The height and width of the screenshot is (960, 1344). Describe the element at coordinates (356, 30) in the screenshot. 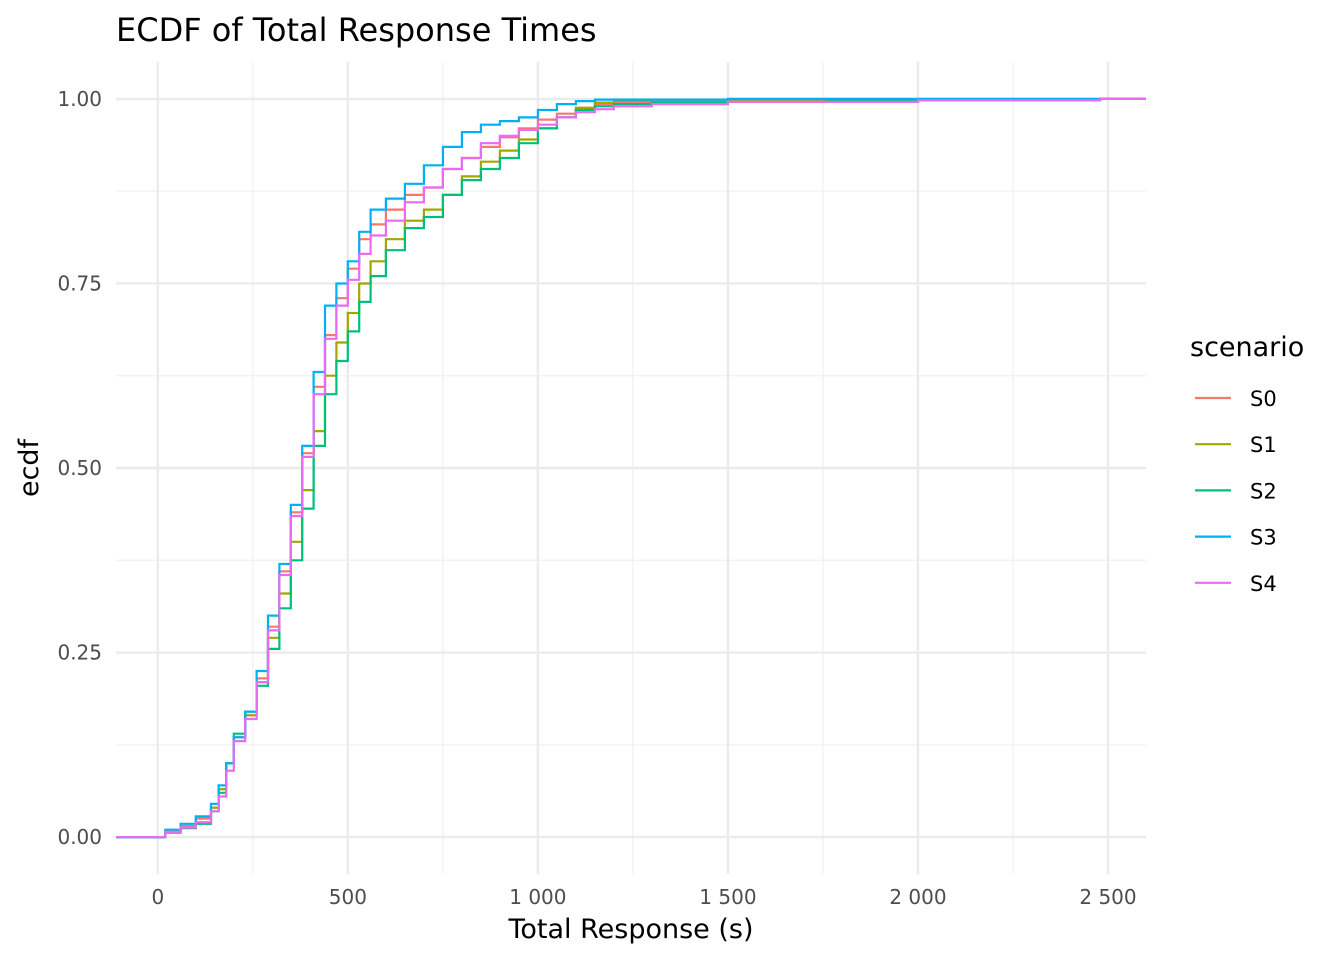

I see `chart-title: ECDF of Total Response Times` at that location.